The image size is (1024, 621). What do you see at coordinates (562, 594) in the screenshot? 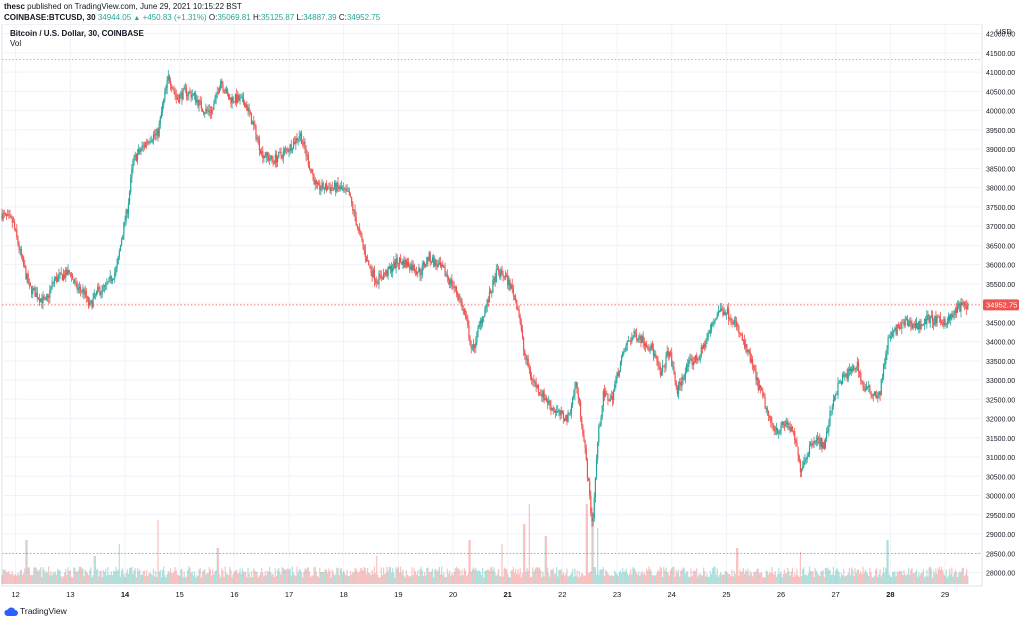
I see `time-tick-label: 22` at bounding box center [562, 594].